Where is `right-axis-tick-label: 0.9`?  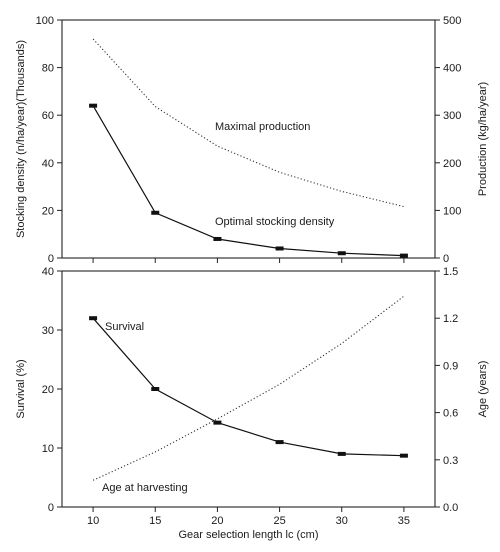
right-axis-tick-label: 0.9 is located at coordinates (450, 366).